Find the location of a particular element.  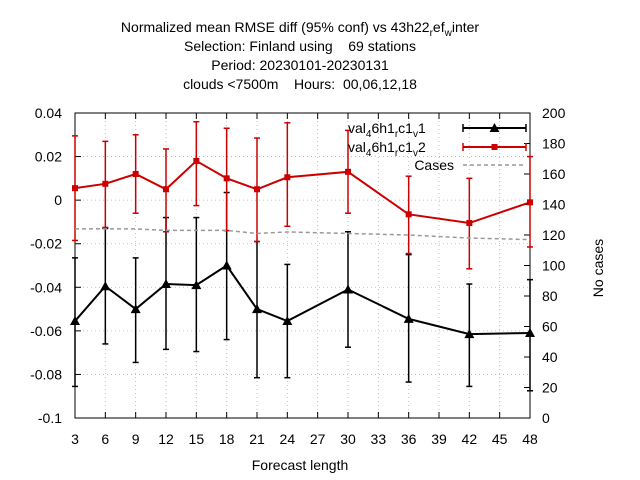

x-tick-label: 21 is located at coordinates (257, 439).